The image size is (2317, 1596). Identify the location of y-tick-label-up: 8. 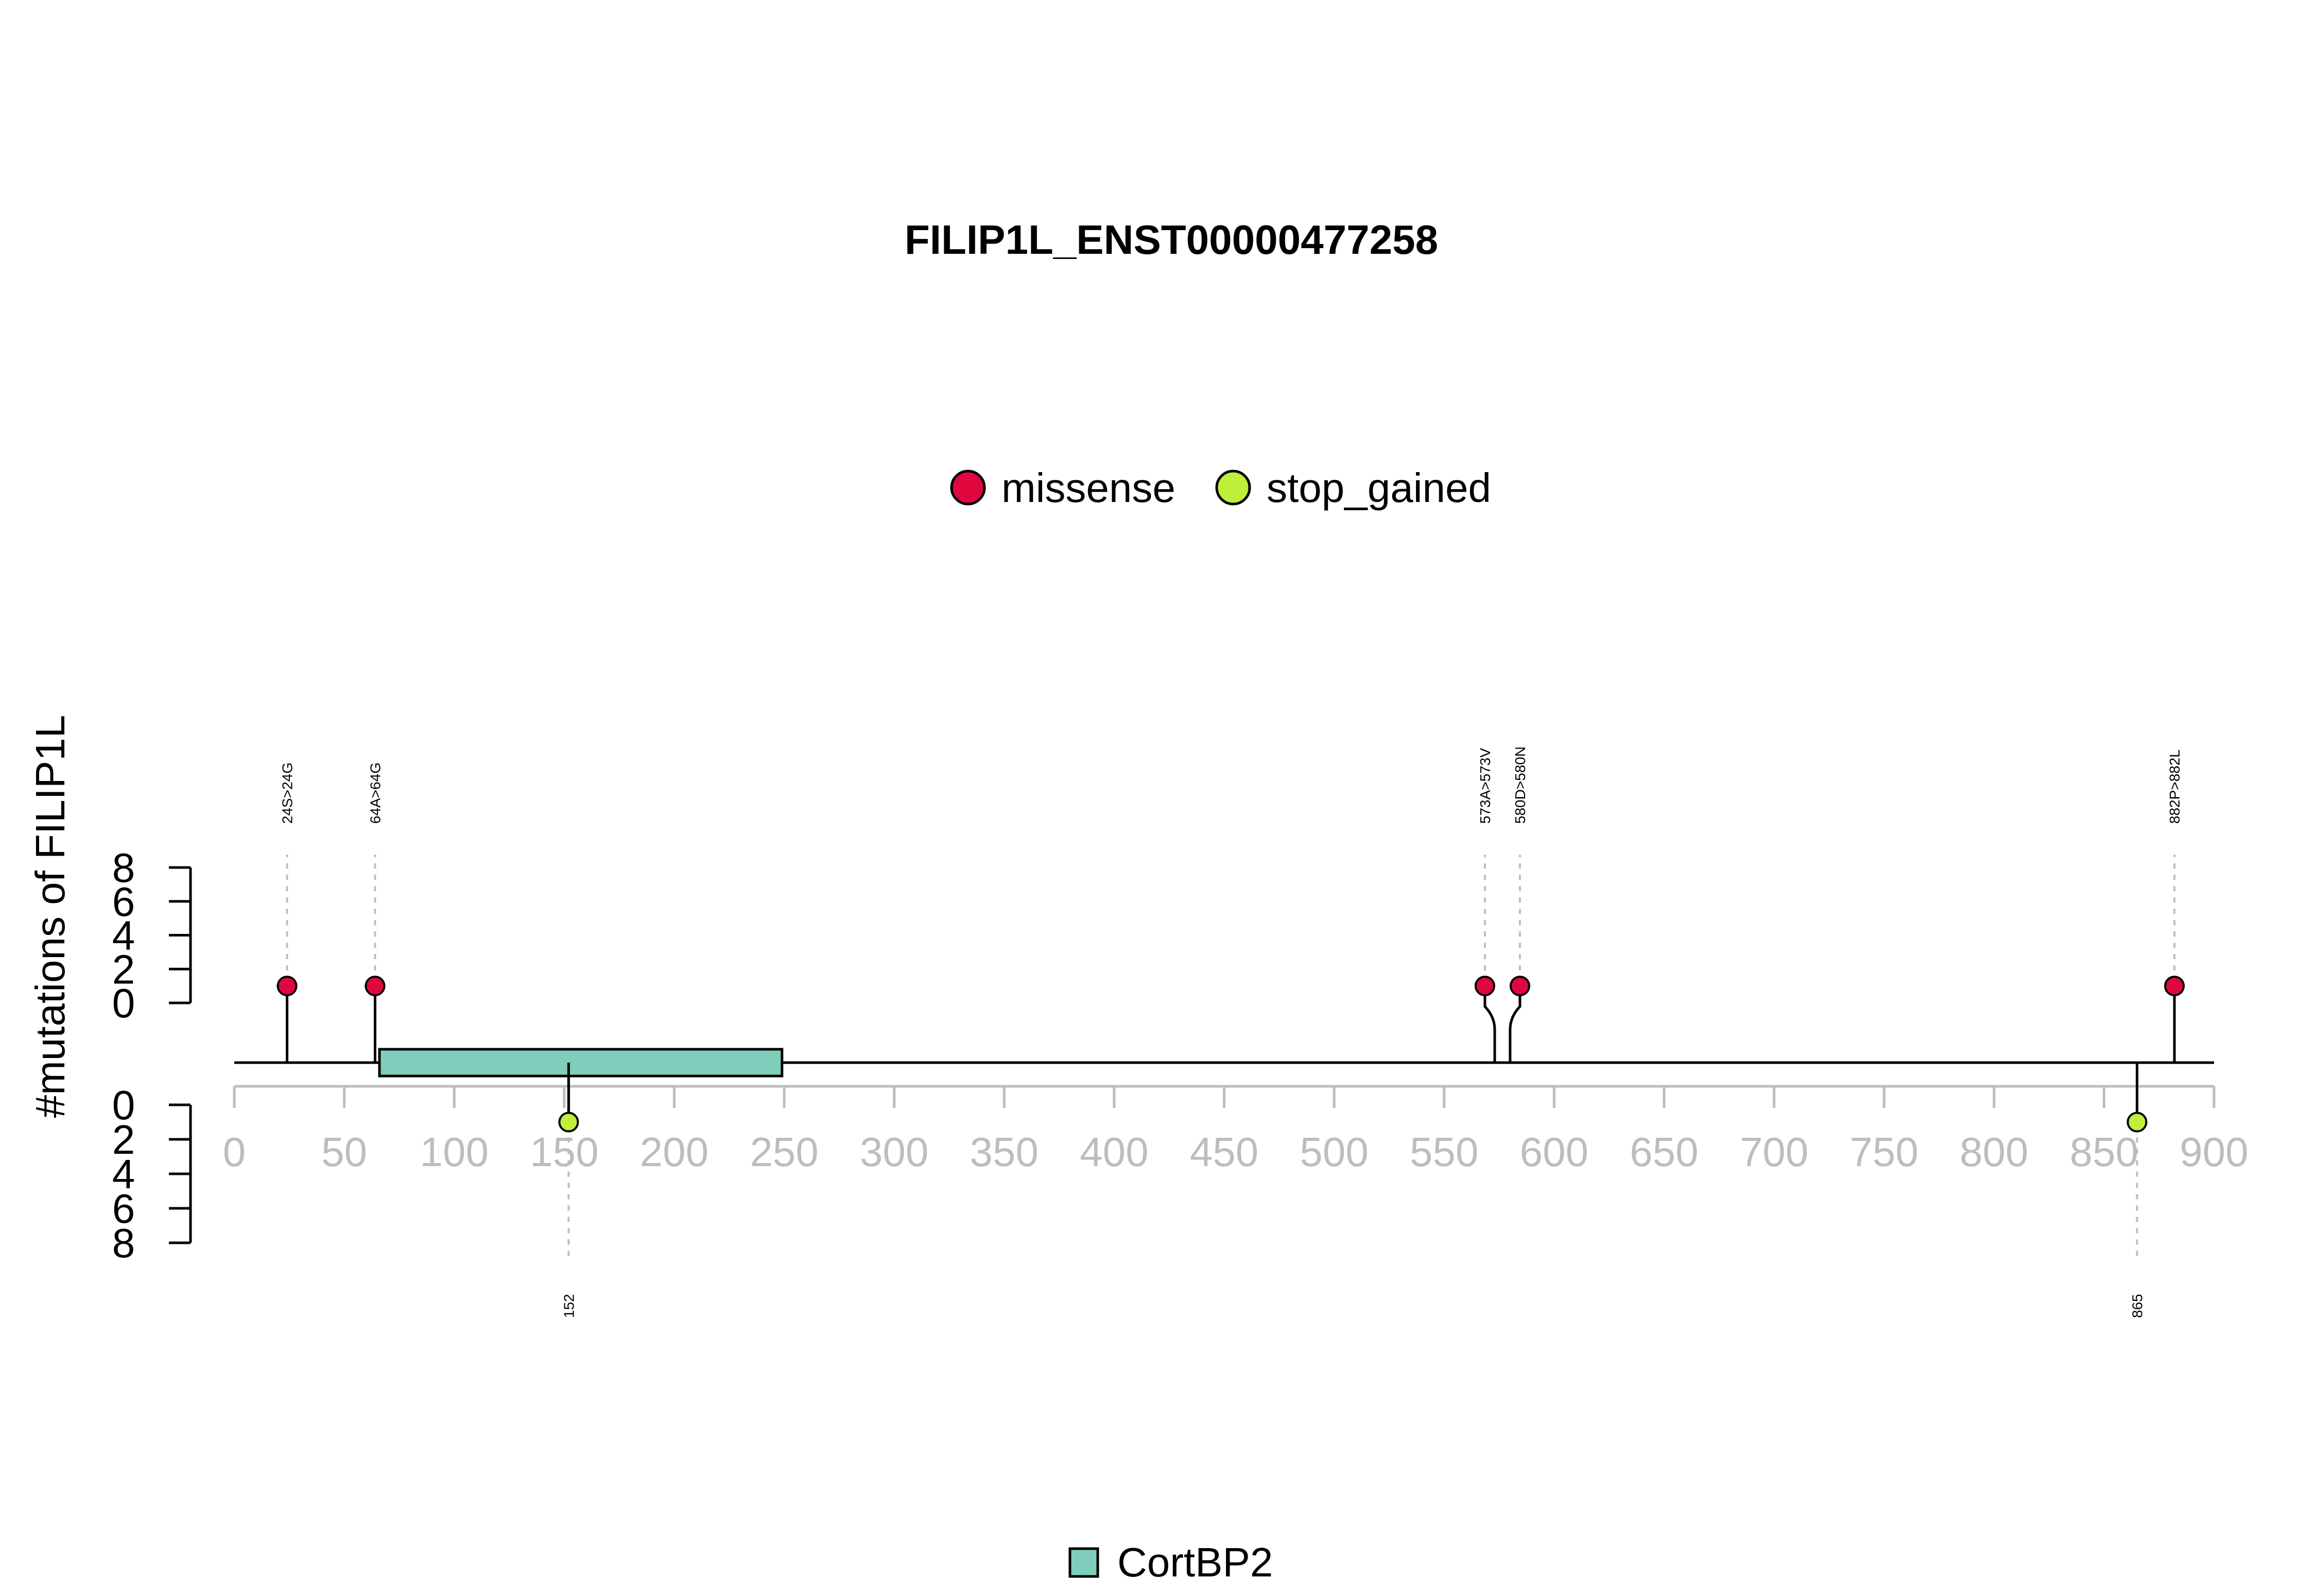
(123, 868).